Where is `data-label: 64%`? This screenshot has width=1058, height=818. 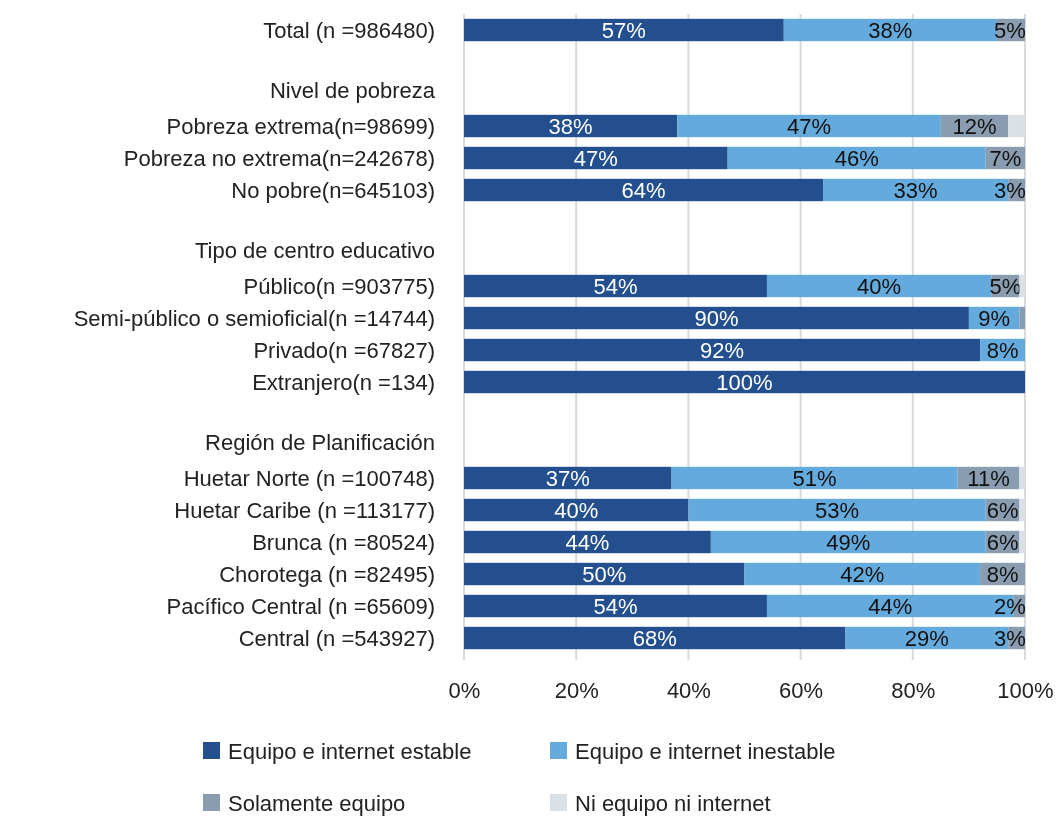 data-label: 64% is located at coordinates (643, 190).